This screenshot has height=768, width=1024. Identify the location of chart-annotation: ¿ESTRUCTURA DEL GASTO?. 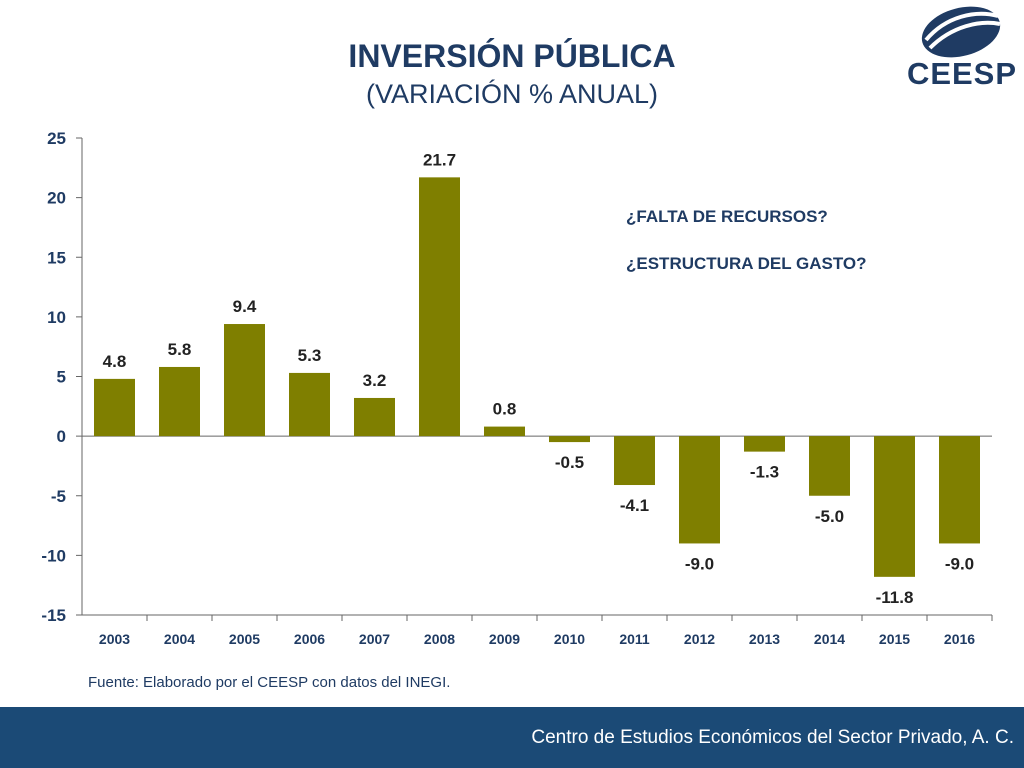
(746, 263).